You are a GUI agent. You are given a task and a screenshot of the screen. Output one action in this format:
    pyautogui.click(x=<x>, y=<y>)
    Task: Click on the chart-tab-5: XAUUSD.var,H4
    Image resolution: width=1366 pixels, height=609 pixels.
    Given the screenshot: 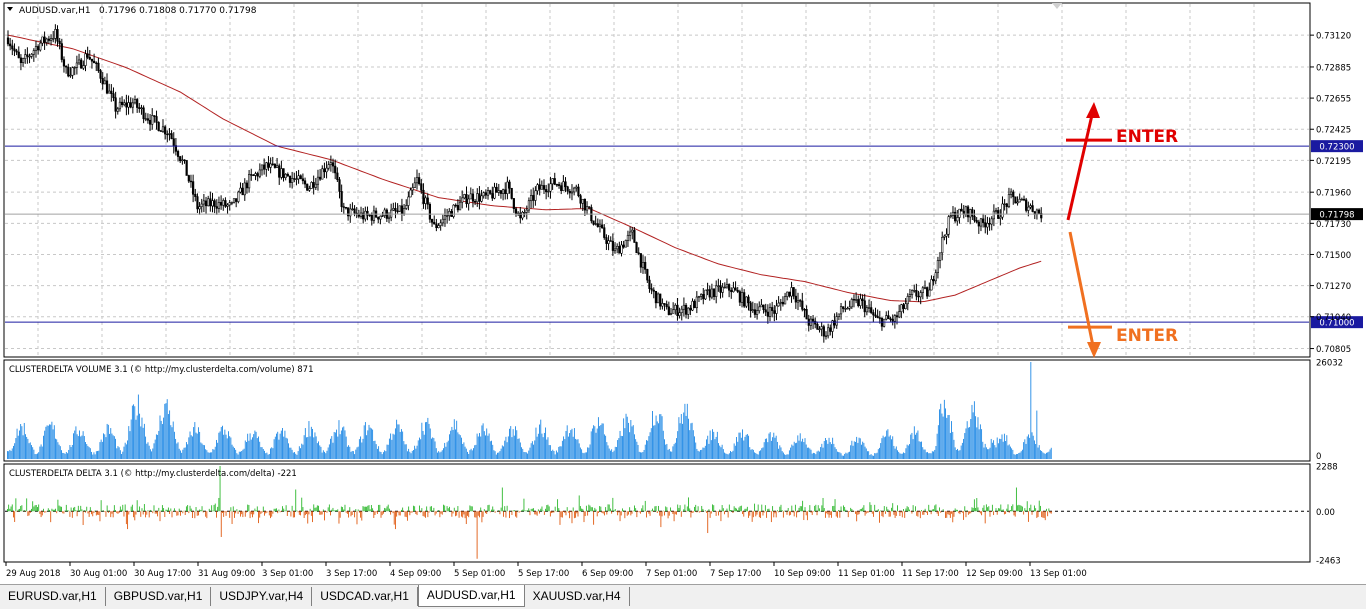 What is the action you would take?
    pyautogui.click(x=577, y=596)
    